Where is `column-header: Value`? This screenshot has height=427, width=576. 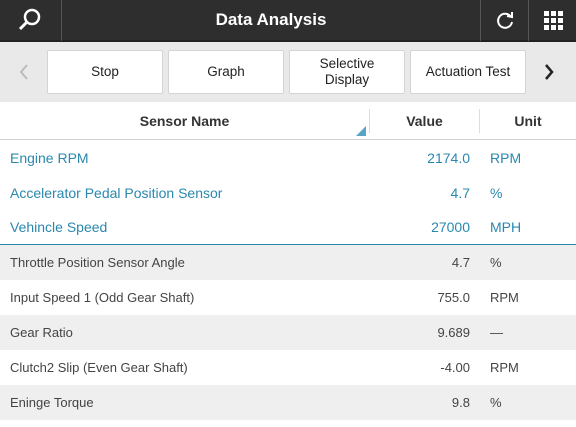
column-header: Value is located at coordinates (425, 120).